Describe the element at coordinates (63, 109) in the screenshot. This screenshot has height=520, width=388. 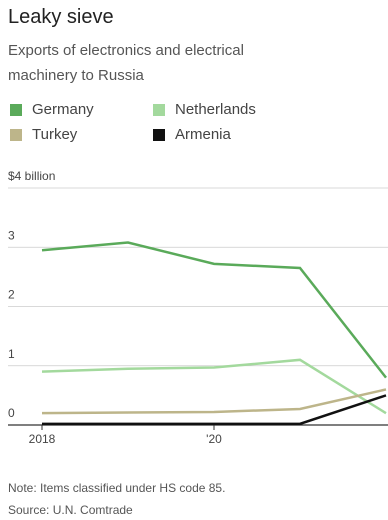
I see `legend-label: Germany` at that location.